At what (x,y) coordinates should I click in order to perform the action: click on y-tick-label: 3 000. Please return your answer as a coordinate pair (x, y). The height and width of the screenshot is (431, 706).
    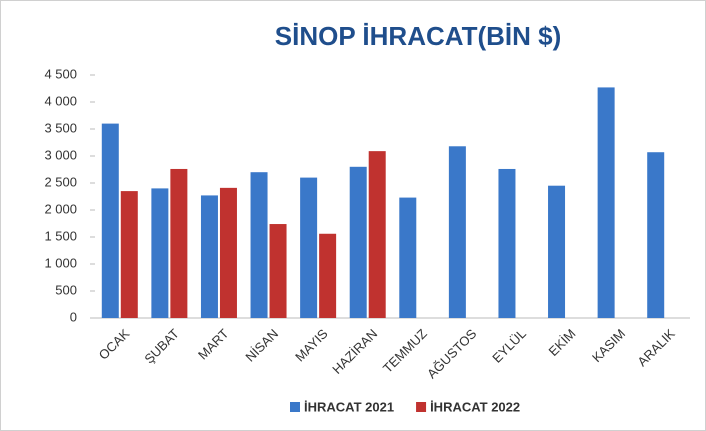
    Looking at the image, I should click on (60, 154).